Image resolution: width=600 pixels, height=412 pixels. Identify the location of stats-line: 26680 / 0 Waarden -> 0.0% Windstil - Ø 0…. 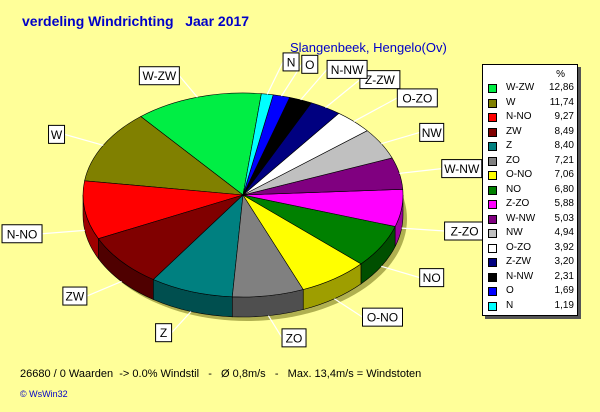
(221, 374).